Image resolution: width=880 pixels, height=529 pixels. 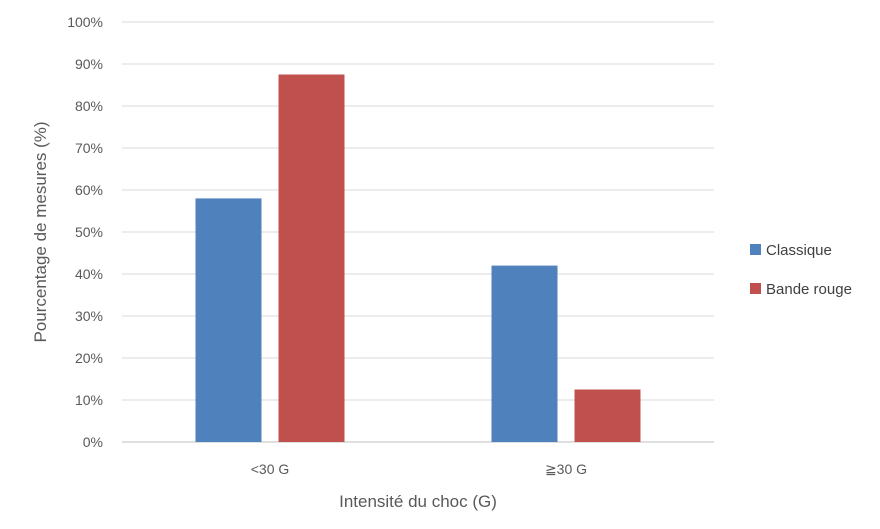 What do you see at coordinates (89, 64) in the screenshot?
I see `y-tick-label: 90%` at bounding box center [89, 64].